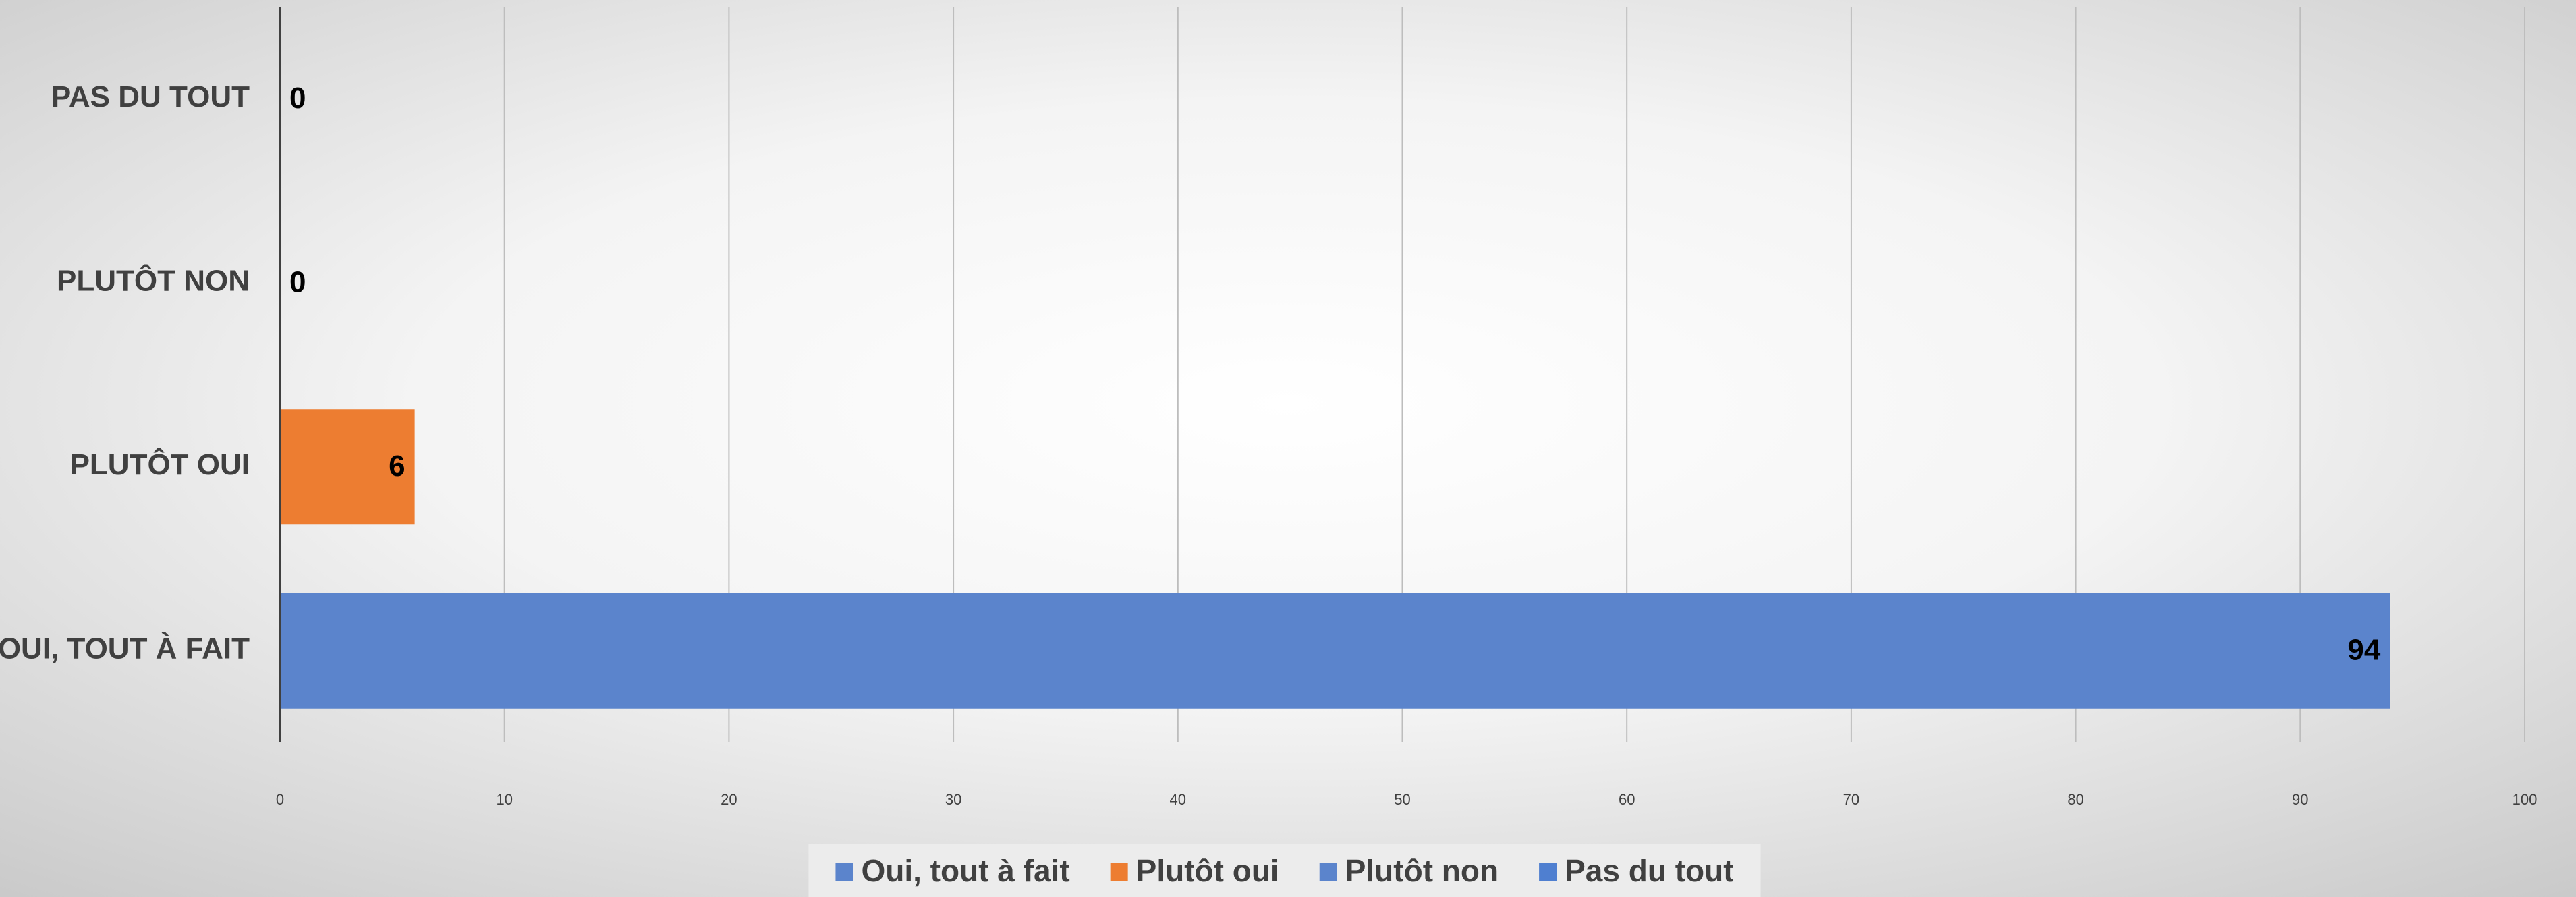 The image size is (2576, 897). Describe the element at coordinates (280, 799) in the screenshot. I see `x-tick-label: 0` at that location.